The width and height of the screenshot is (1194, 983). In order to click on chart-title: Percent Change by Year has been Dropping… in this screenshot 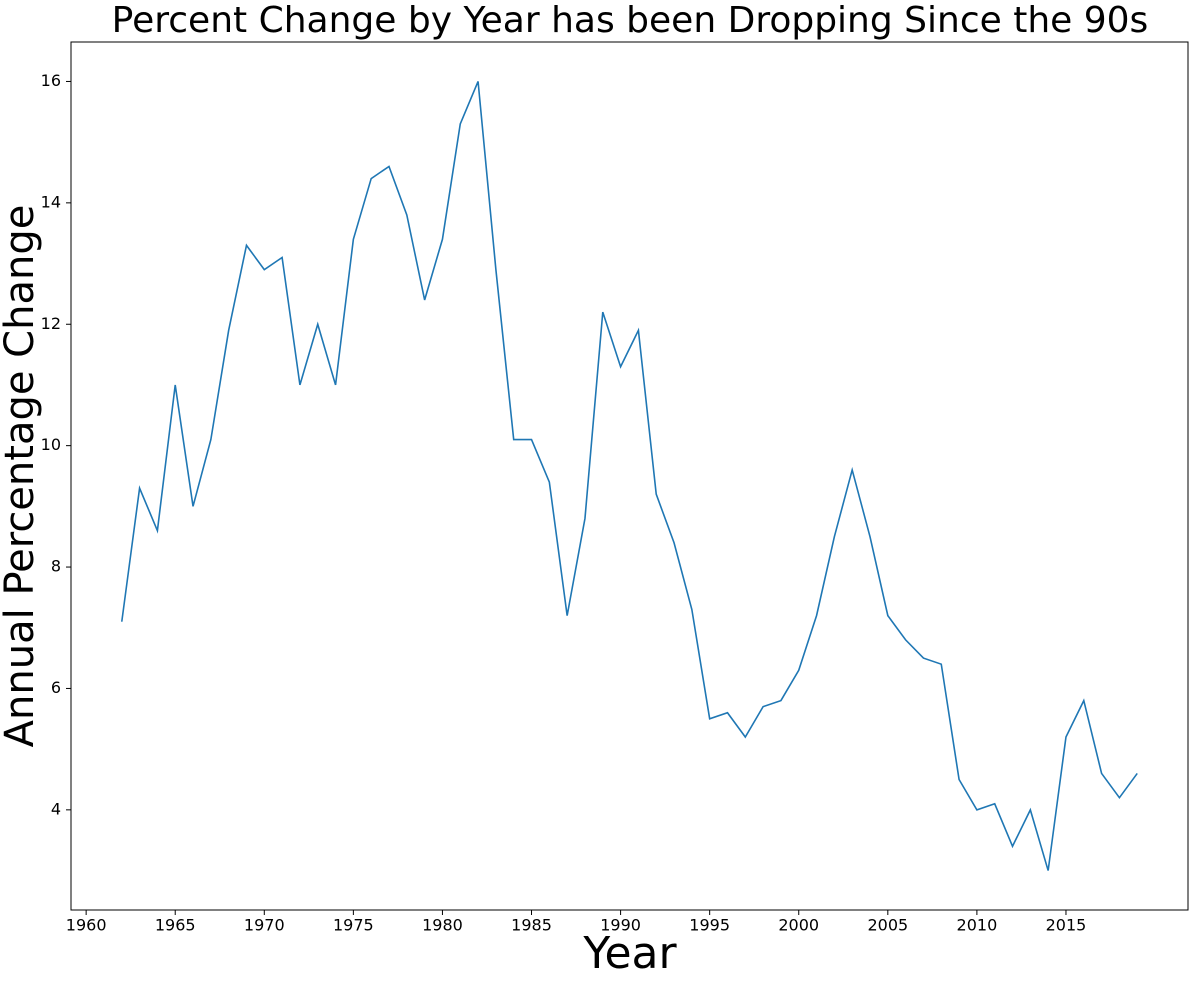, I will do `click(630, 20)`.